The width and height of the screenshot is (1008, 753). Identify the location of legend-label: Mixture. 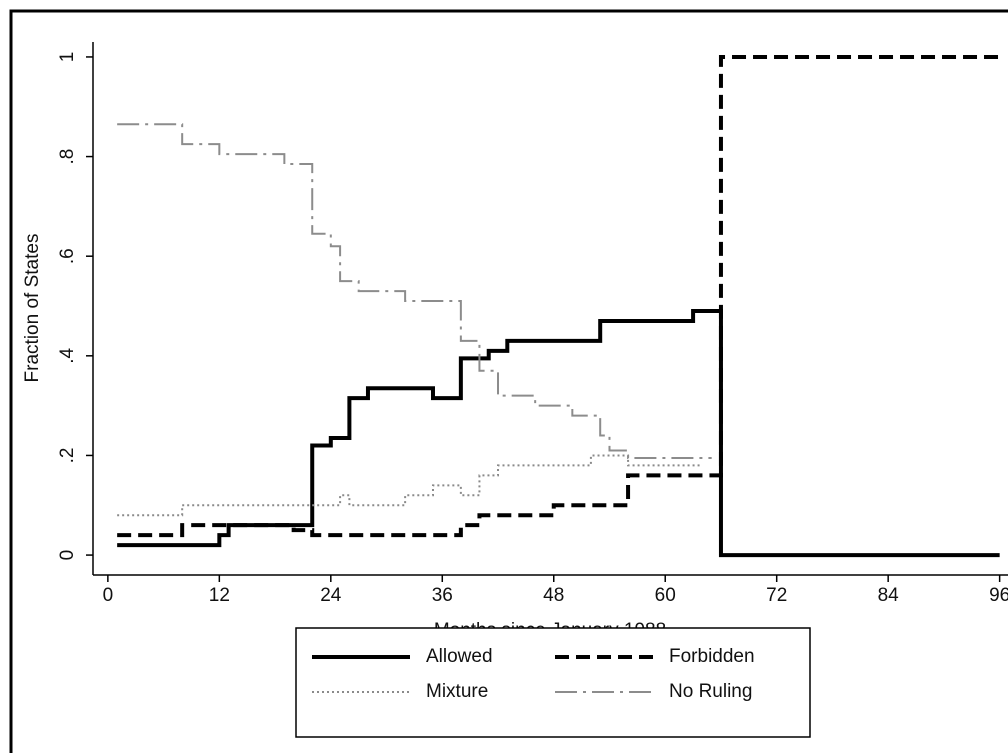
(457, 691).